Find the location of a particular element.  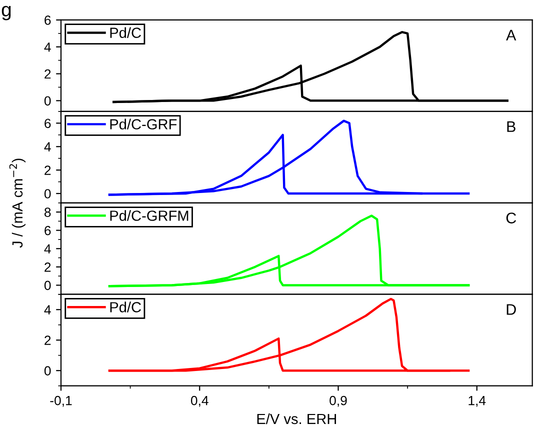

x-tick-label: 0,9 is located at coordinates (338, 401).